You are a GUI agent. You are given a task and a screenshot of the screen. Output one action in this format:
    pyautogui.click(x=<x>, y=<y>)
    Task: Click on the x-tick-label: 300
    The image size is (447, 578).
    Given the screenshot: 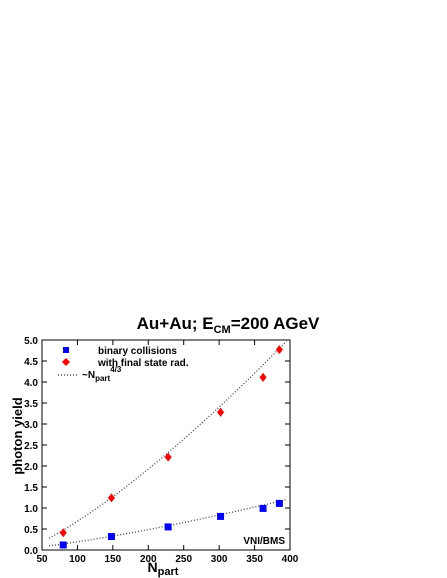 What is the action you would take?
    pyautogui.click(x=219, y=559)
    